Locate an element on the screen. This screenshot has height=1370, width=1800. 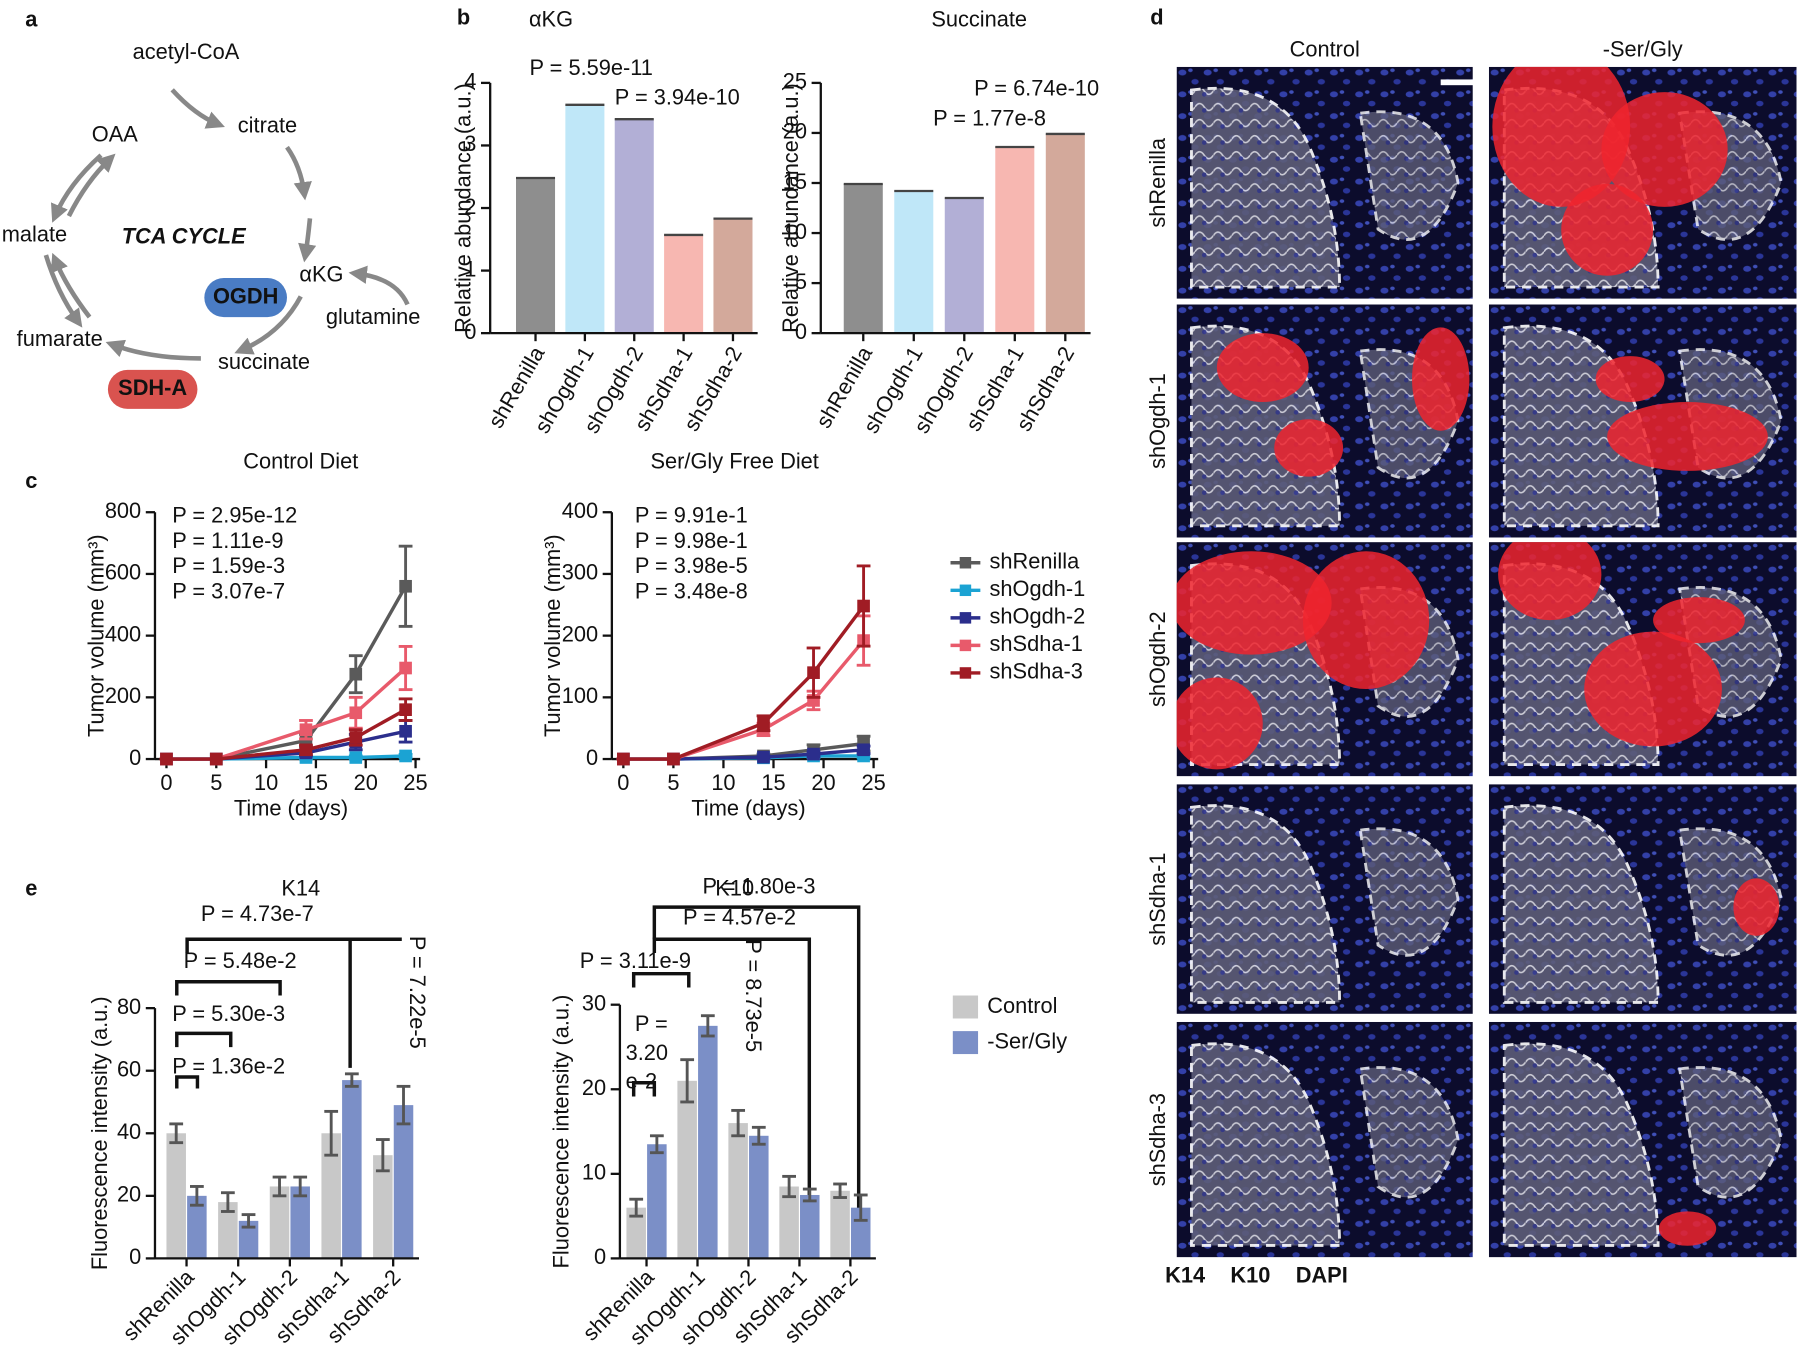
column-label: -Ser/Gly is located at coordinates (1643, 49).